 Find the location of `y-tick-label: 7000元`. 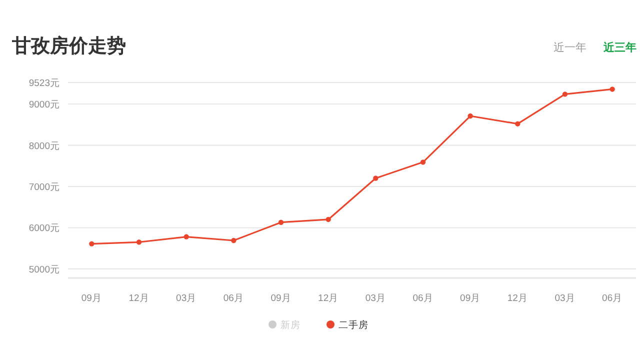

y-tick-label: 7000元 is located at coordinates (44, 187).